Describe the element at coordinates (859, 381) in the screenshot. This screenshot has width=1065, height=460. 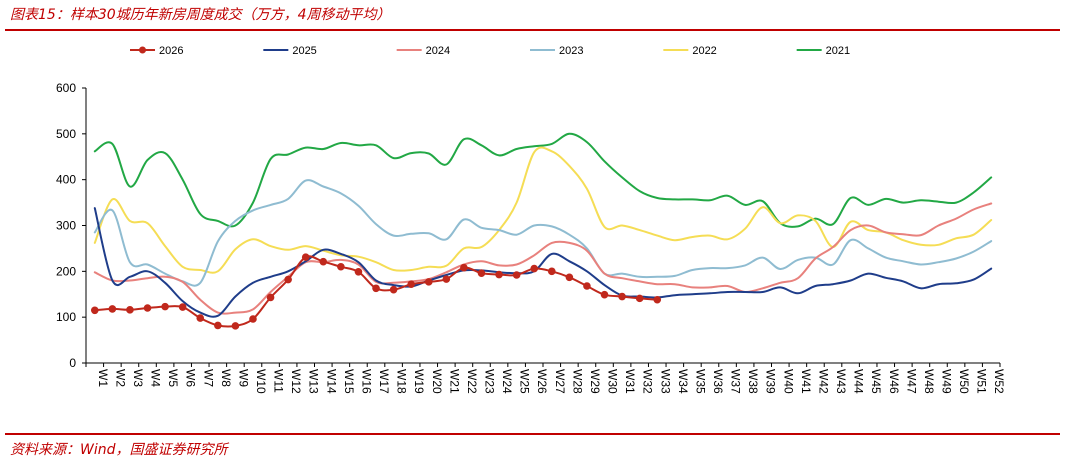
I see `x-tick-label: W44` at that location.